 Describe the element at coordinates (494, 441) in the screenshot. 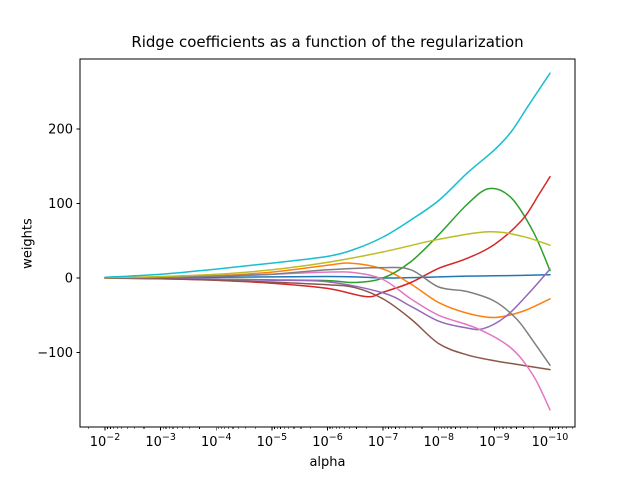

I see `x-tick-label: 10⁻⁹` at that location.